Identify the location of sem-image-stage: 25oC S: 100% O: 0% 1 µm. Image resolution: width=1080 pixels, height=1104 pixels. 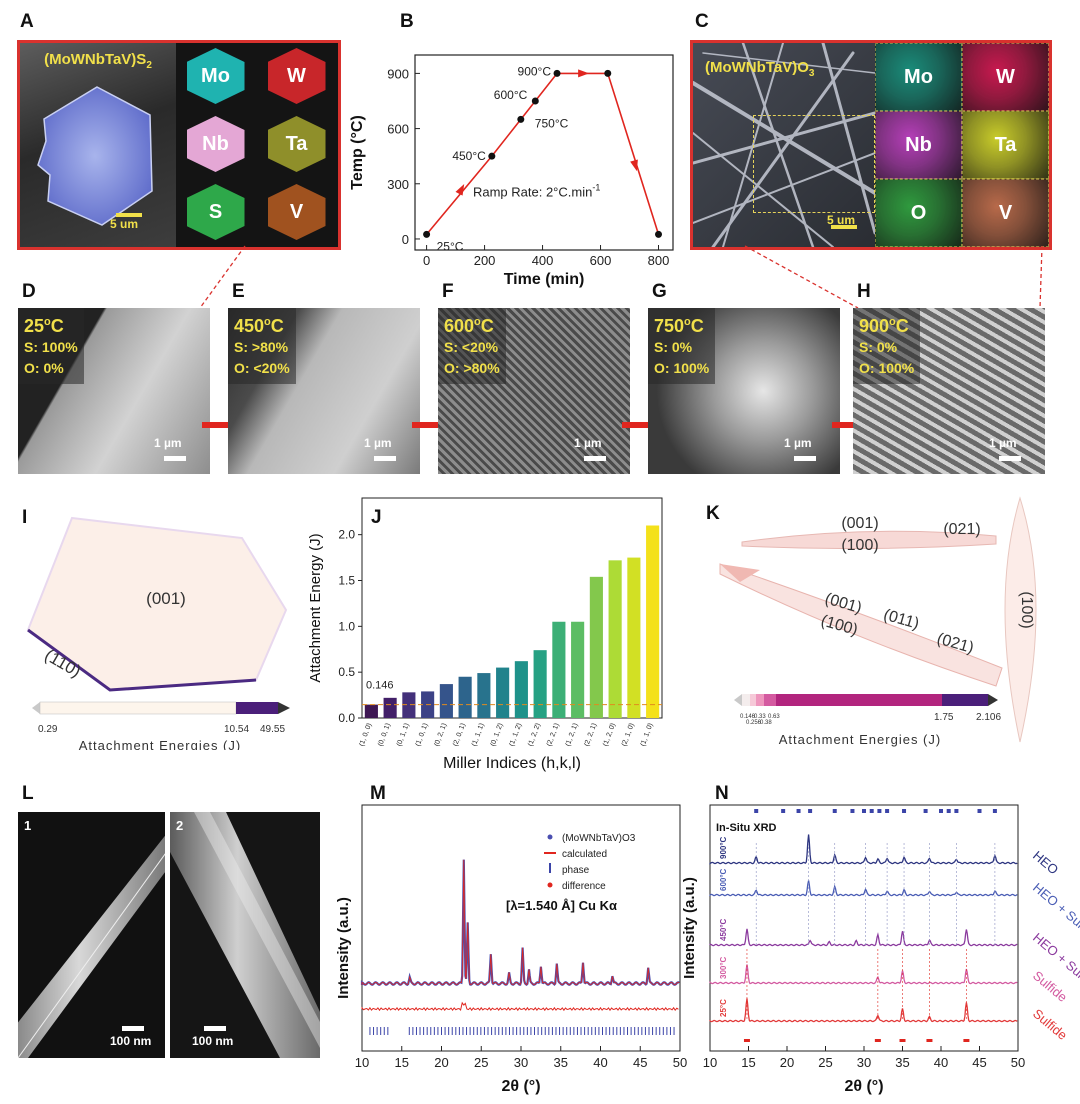
(114, 391).